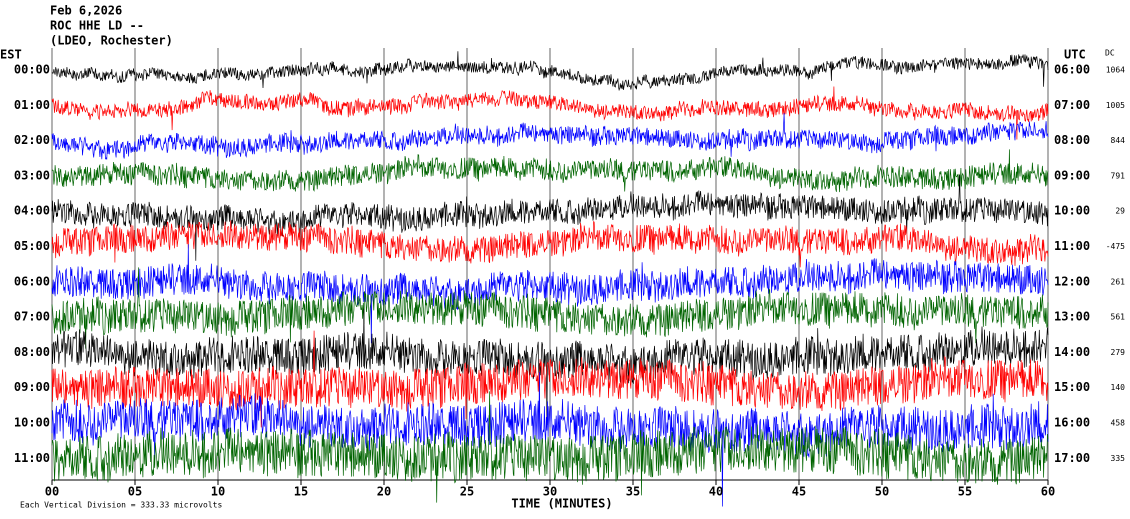  Describe the element at coordinates (1072, 458) in the screenshot. I see `utc-label: 17:00` at that location.